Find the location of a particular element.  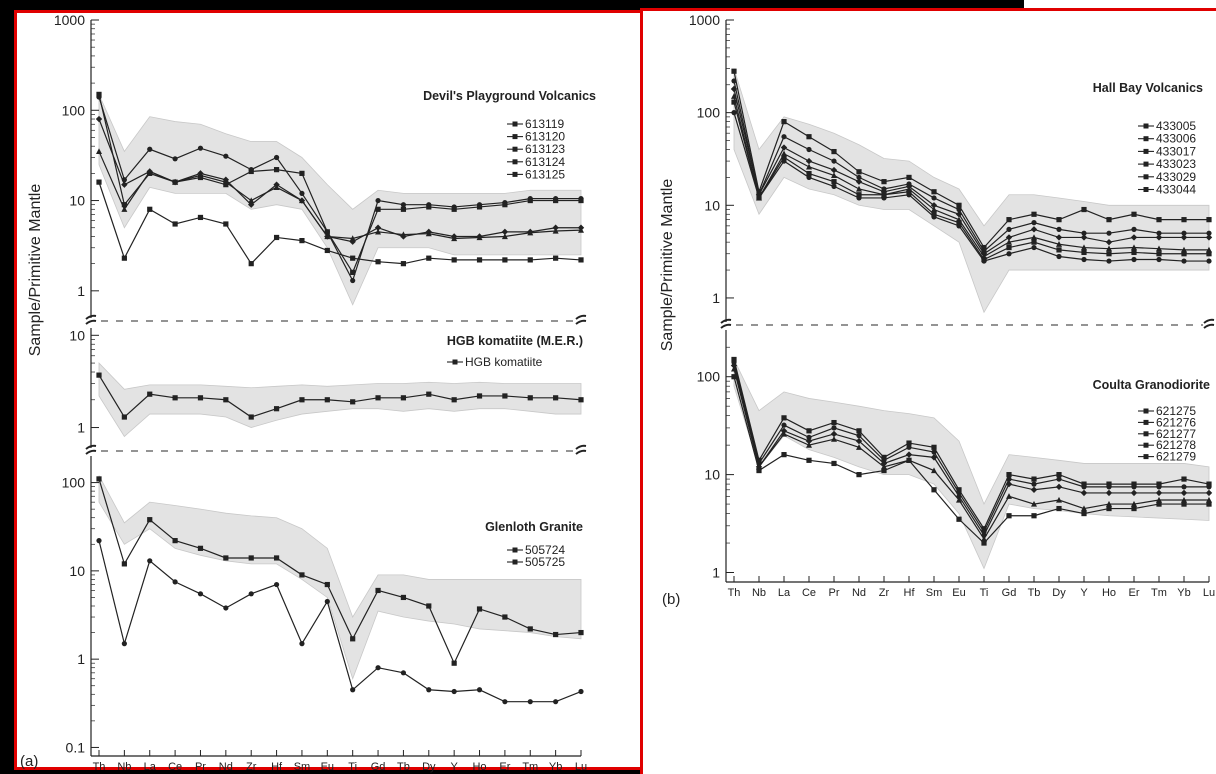

x-tick-label: Zr is located at coordinates (251, 767).